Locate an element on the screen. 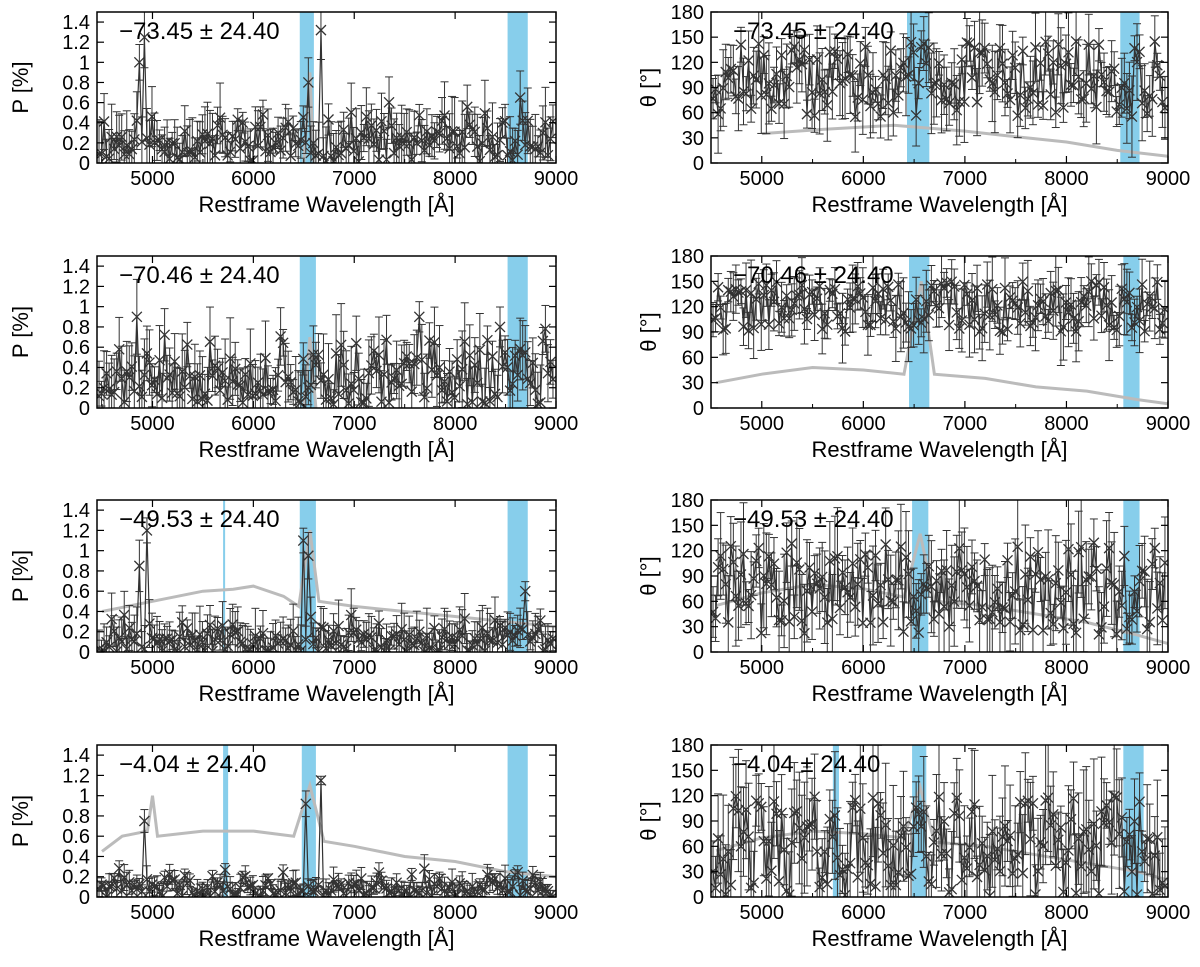 This screenshot has width=1200, height=967. shaded-band is located at coordinates (517, 576).